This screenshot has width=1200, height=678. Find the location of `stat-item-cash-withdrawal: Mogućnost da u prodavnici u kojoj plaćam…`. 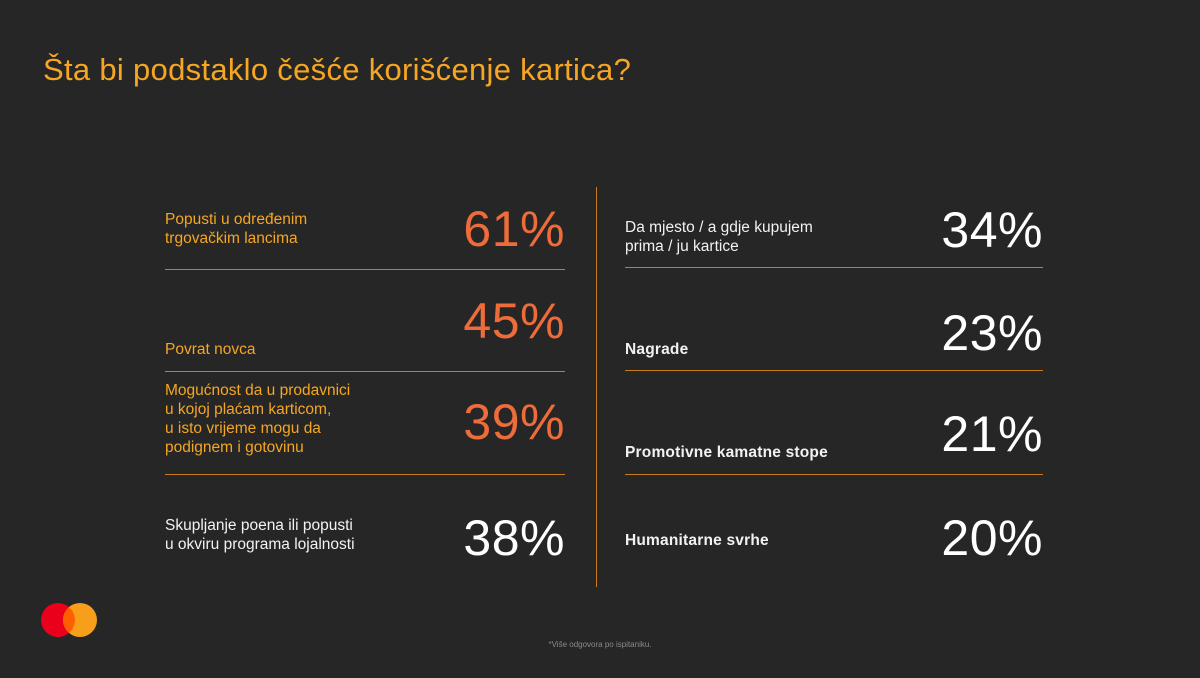

stat-item-cash-withdrawal: Mogućnost da u prodavnici u kojoj plaćam… is located at coordinates (365, 423).